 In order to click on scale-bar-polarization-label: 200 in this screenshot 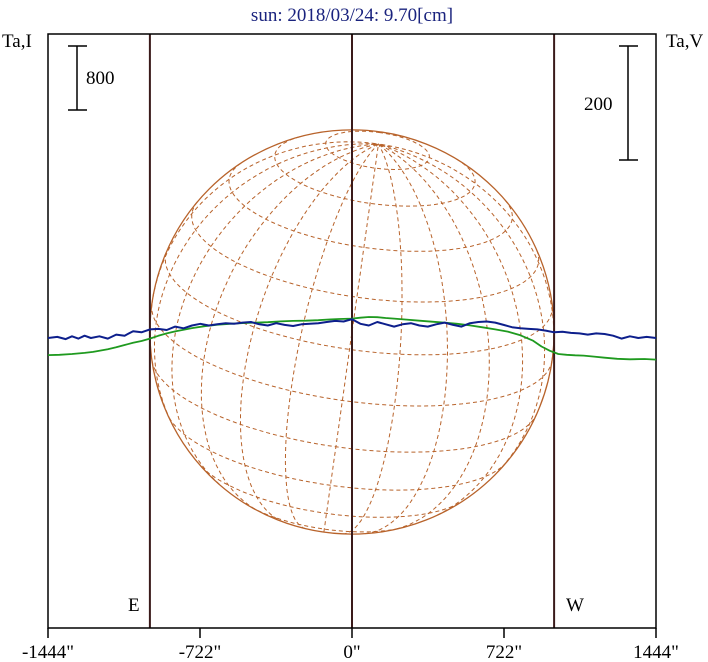, I will do `click(598, 104)`.